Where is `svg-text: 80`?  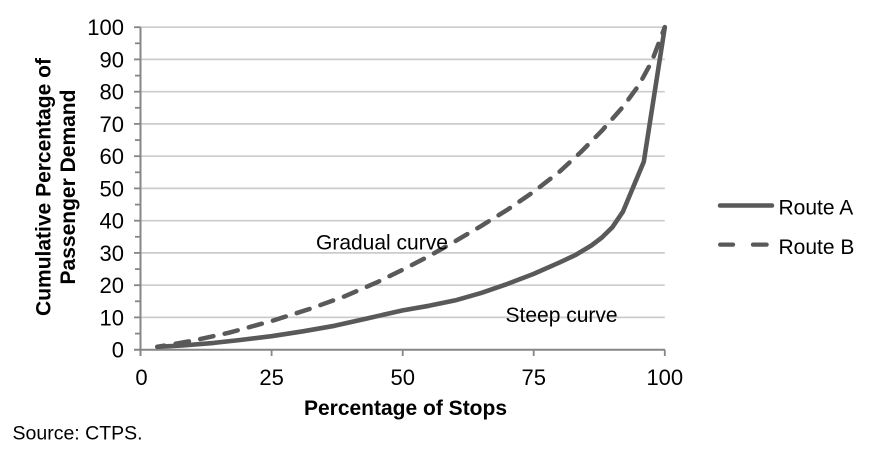 svg-text: 80 is located at coordinates (112, 92).